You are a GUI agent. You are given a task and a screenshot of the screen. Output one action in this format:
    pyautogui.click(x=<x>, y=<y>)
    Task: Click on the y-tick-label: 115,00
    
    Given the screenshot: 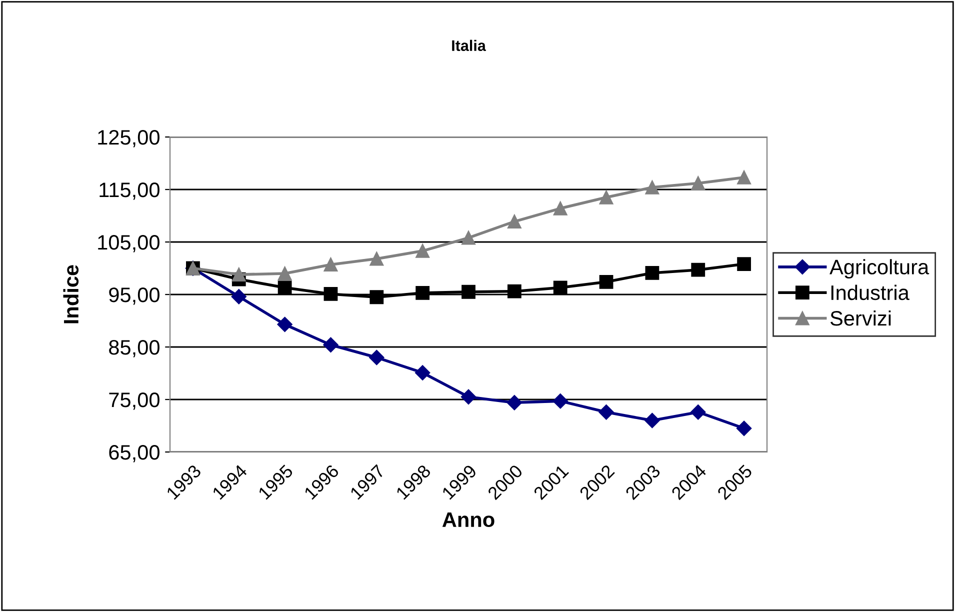 What is the action you would take?
    pyautogui.click(x=130, y=191)
    